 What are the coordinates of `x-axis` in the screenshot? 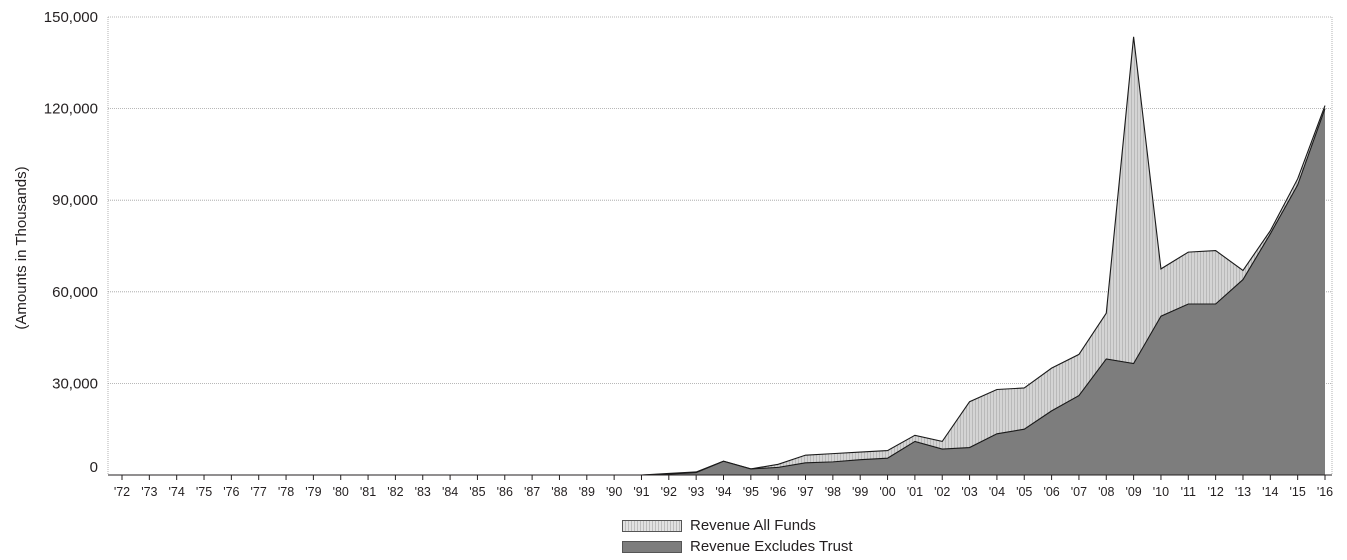 It's located at (720, 477).